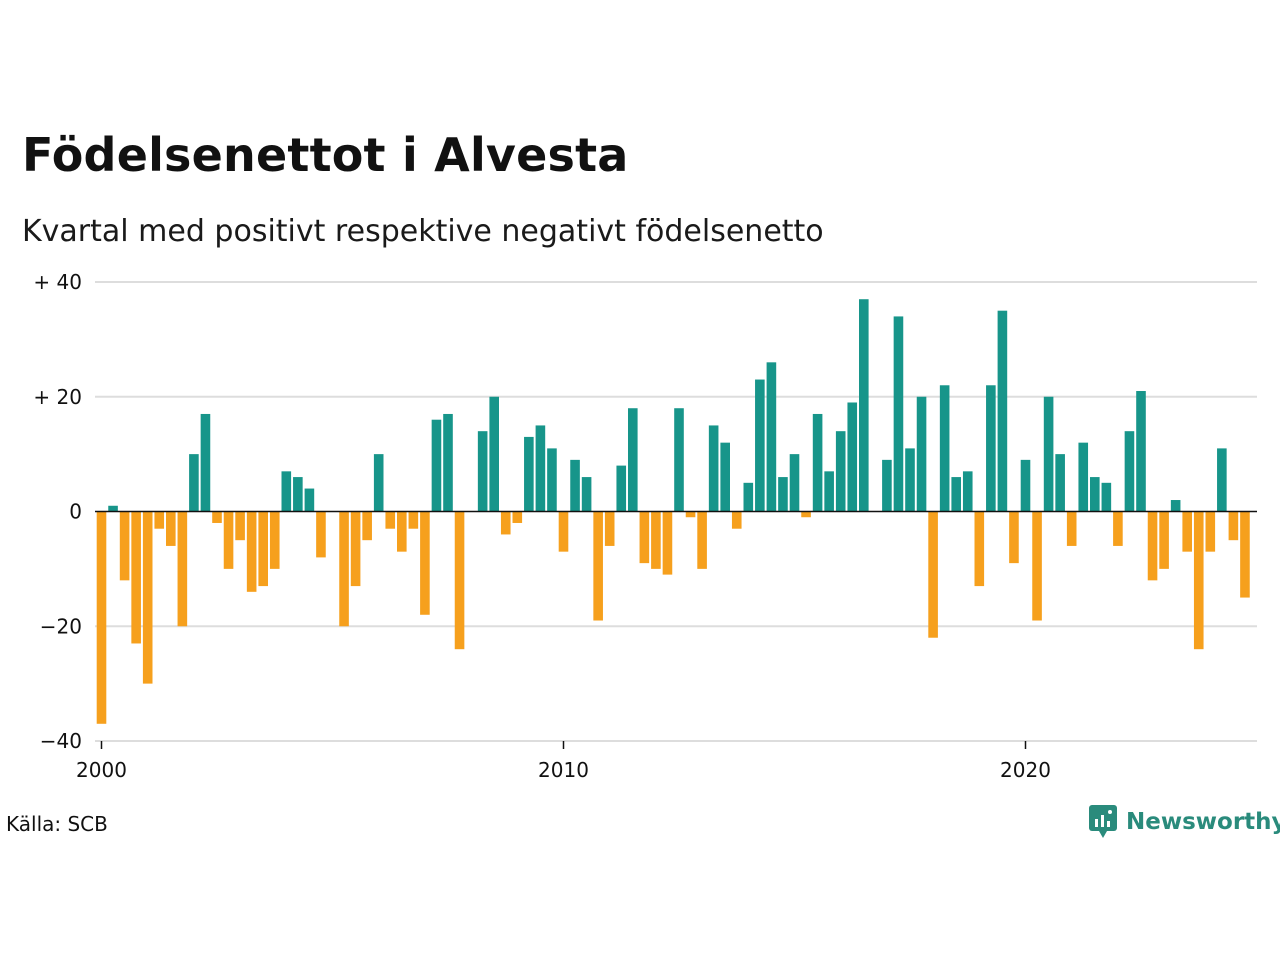 This screenshot has width=1280, height=960. What do you see at coordinates (101, 770) in the screenshot?
I see `x-tick-label: 2000` at bounding box center [101, 770].